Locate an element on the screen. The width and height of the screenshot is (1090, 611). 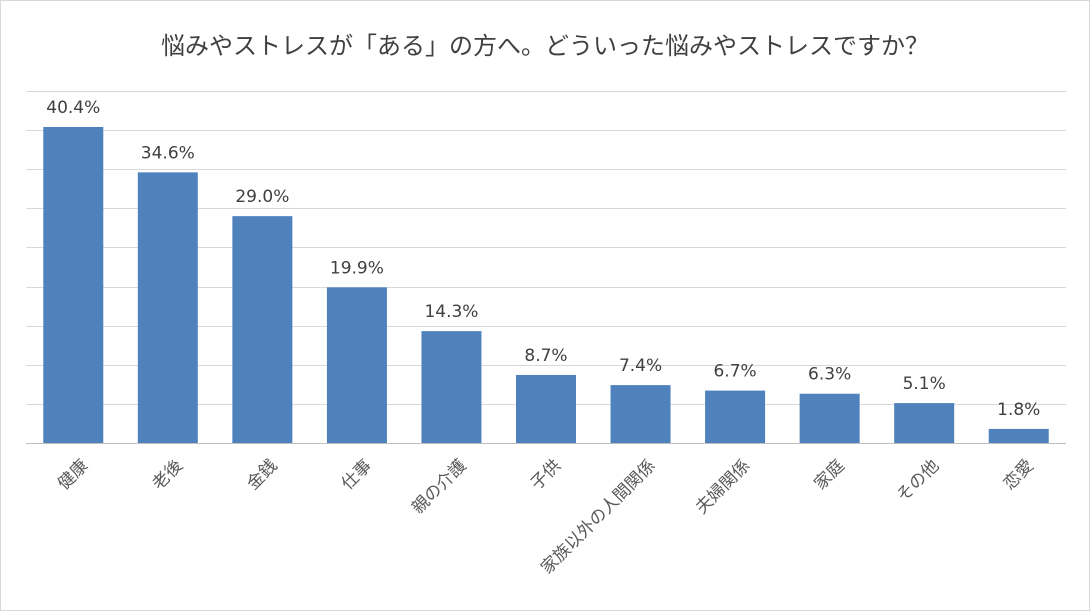
data-label: 1.8% is located at coordinates (1018, 410).